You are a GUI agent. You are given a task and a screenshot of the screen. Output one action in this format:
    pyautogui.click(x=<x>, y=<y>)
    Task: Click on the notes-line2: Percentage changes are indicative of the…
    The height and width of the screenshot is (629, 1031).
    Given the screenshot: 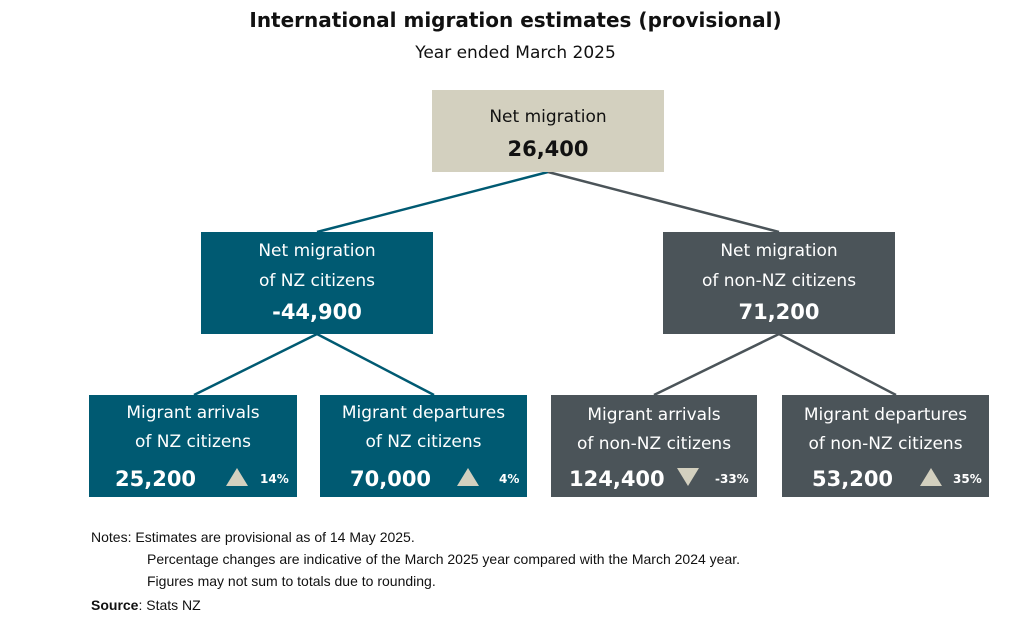 What is the action you would take?
    pyautogui.click(x=444, y=559)
    